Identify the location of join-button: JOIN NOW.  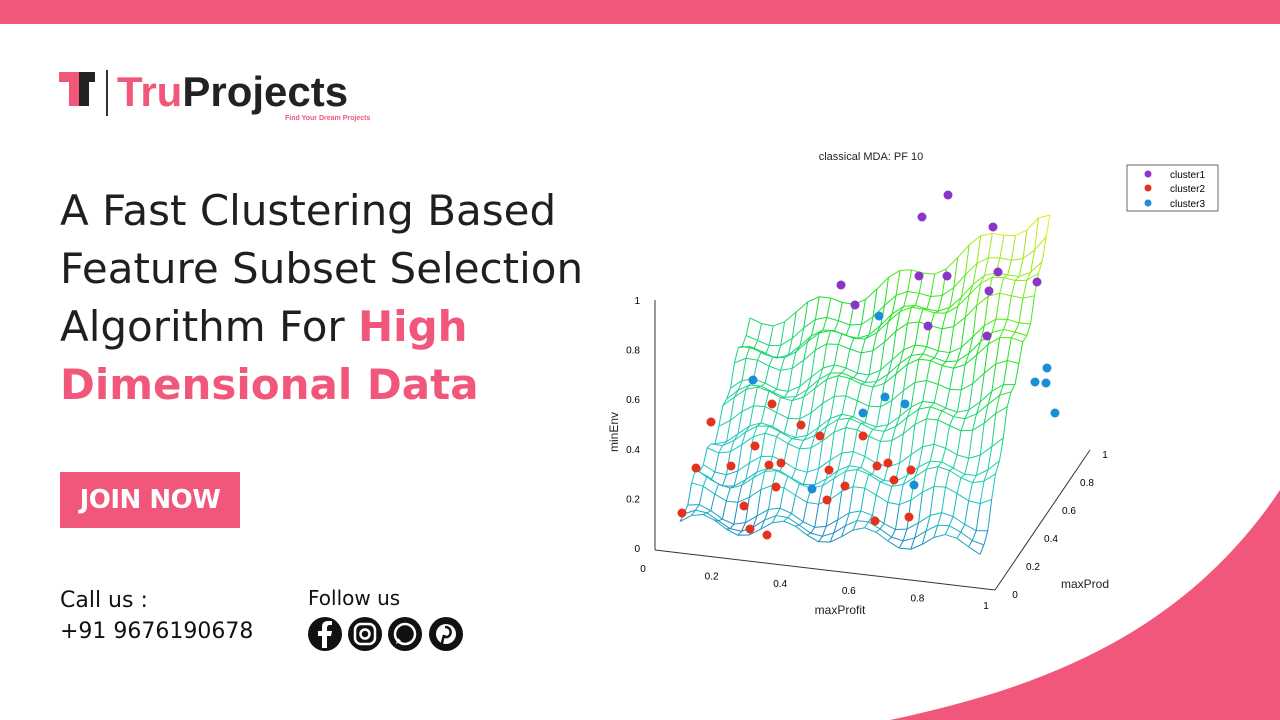
(150, 500).